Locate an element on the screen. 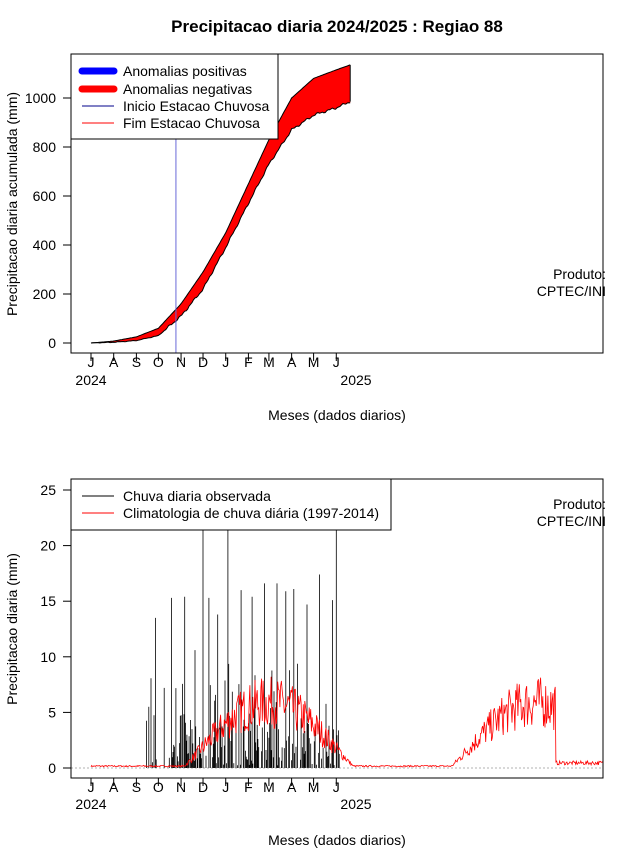 Image resolution: width=640 pixels, height=855 pixels. bottom-x-tick-label: O is located at coordinates (158, 787).